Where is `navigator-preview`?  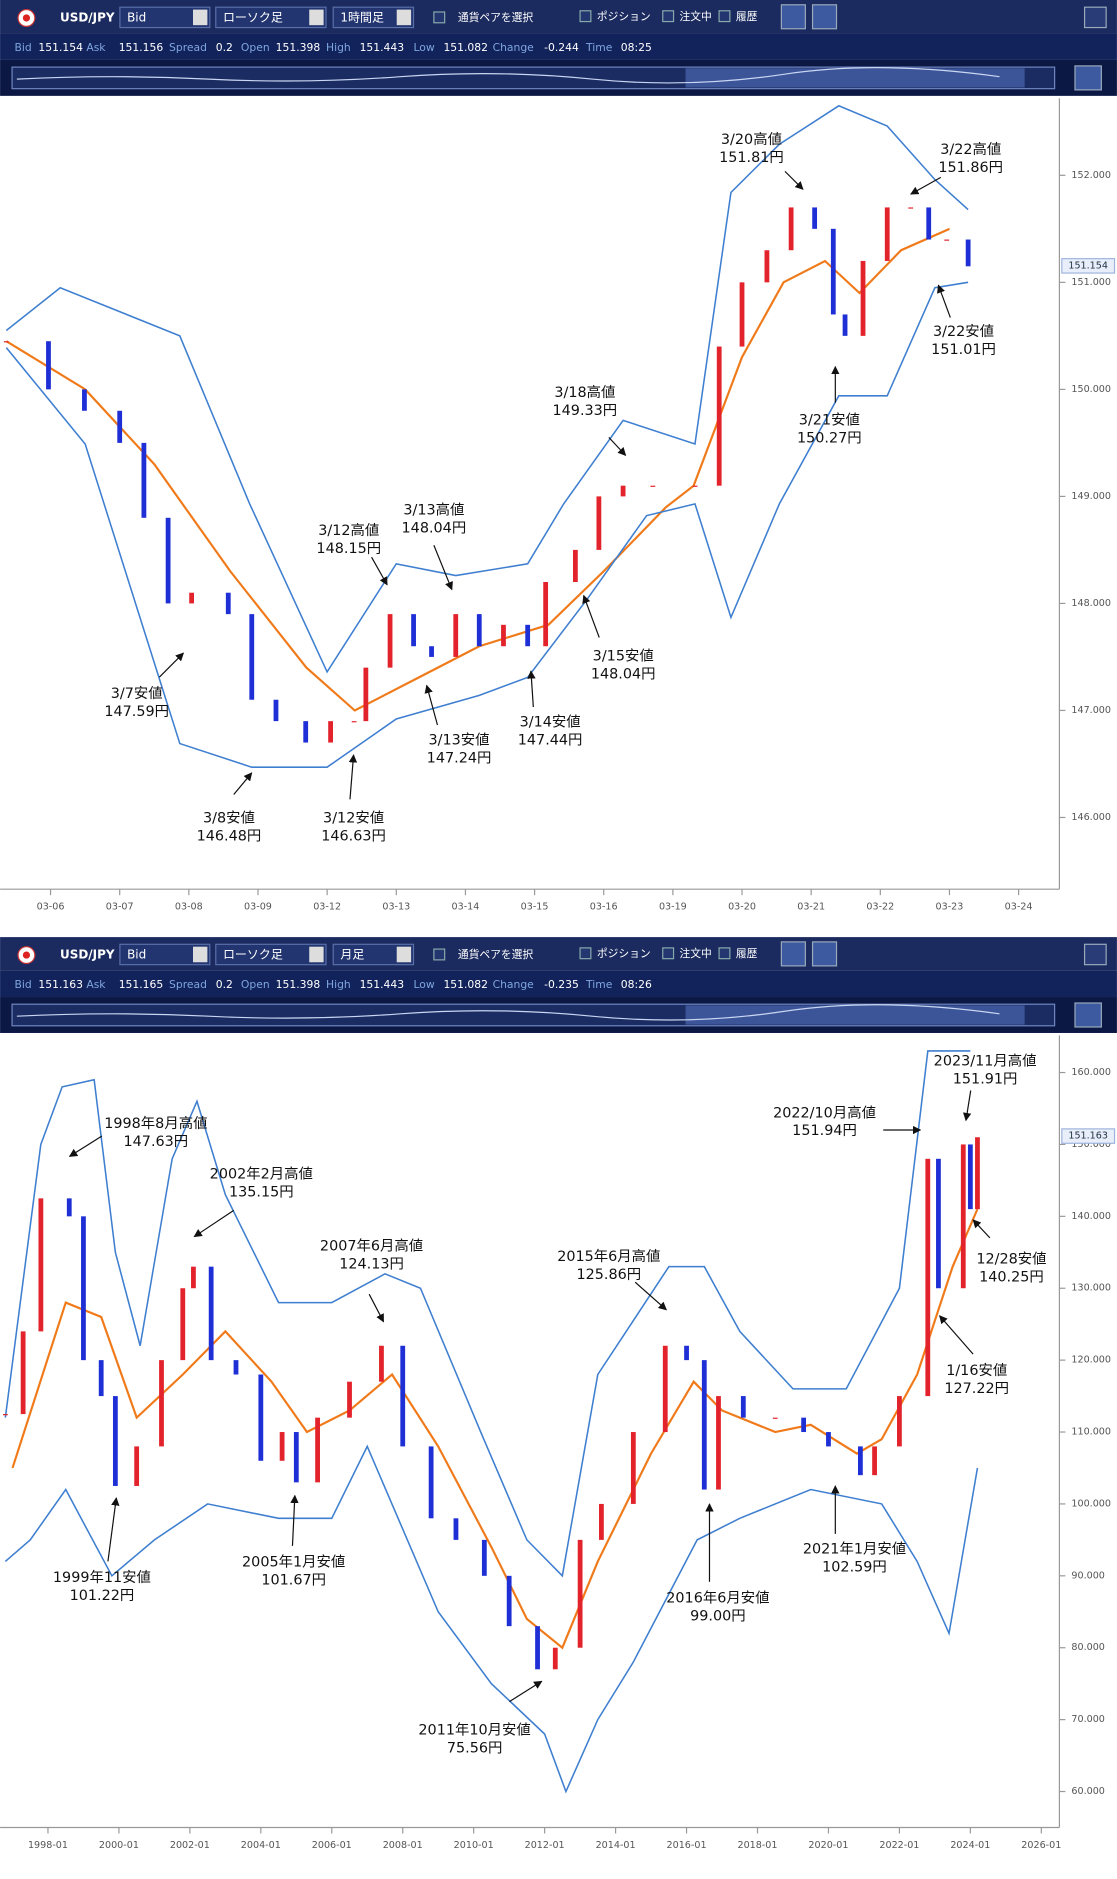
navigator-preview is located at coordinates (508, 1012).